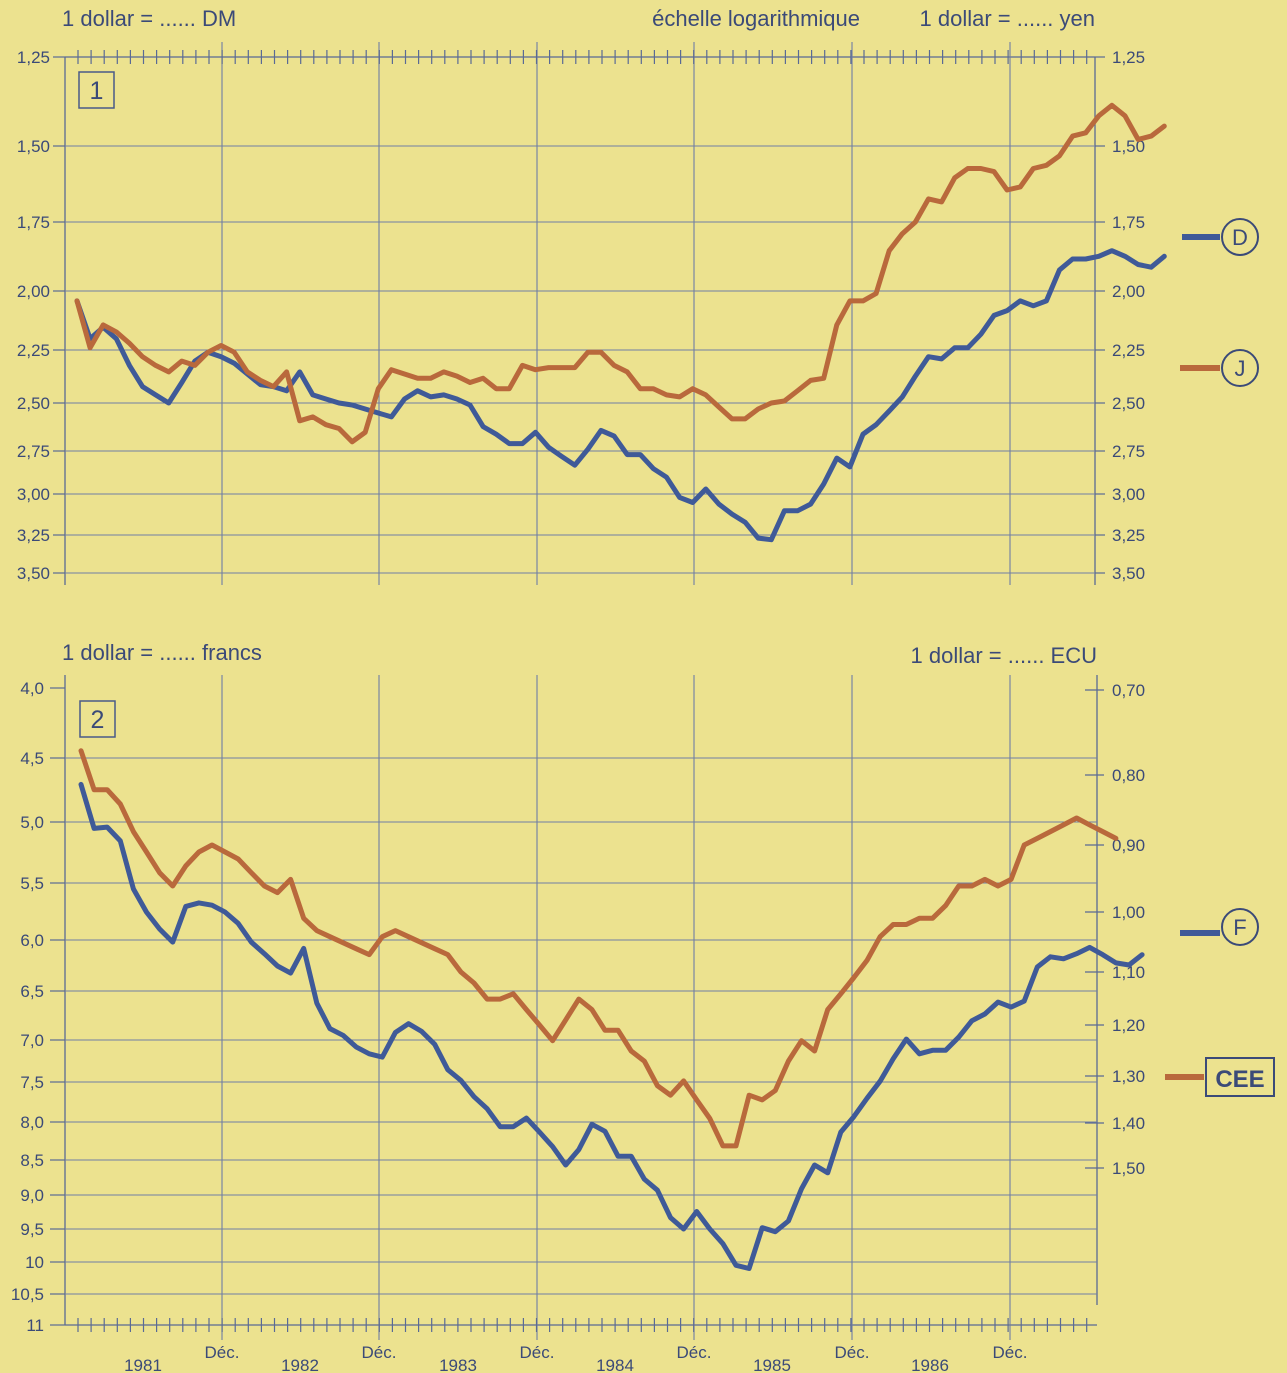 Image resolution: width=1287 pixels, height=1373 pixels. Describe the element at coordinates (32, 1229) in the screenshot. I see `panel2-left-tick-label: 9,5` at that location.